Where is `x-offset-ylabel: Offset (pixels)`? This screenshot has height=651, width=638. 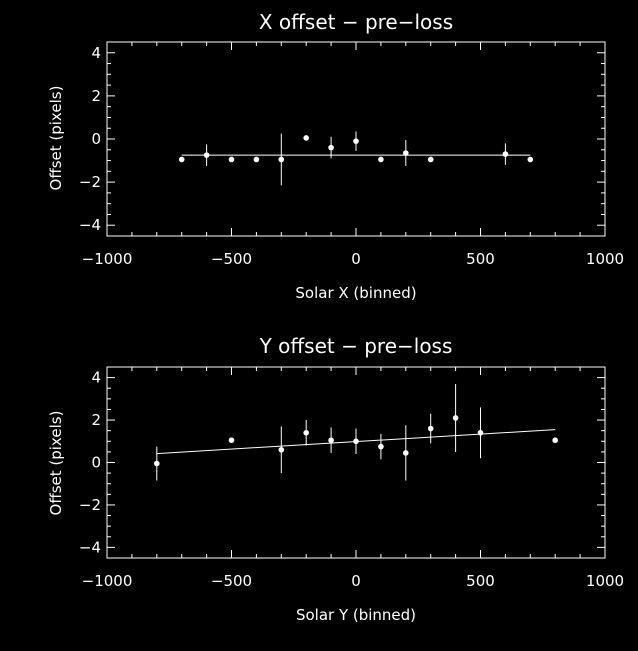
x-offset-ylabel: Offset (pixels) is located at coordinates (56, 138).